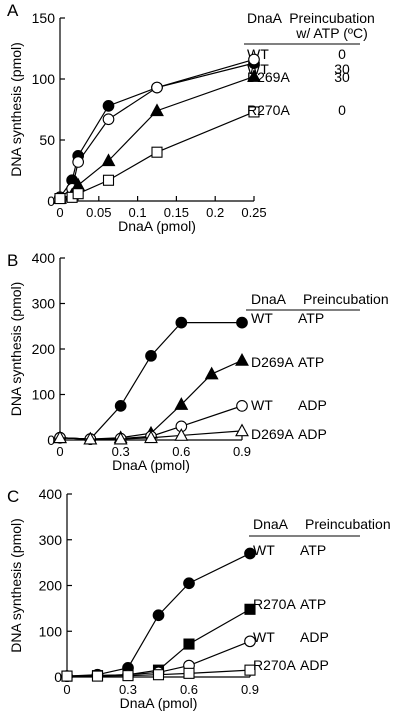 The width and height of the screenshot is (400, 712). I want to click on x-tick-label: 0.05, so click(98, 212).